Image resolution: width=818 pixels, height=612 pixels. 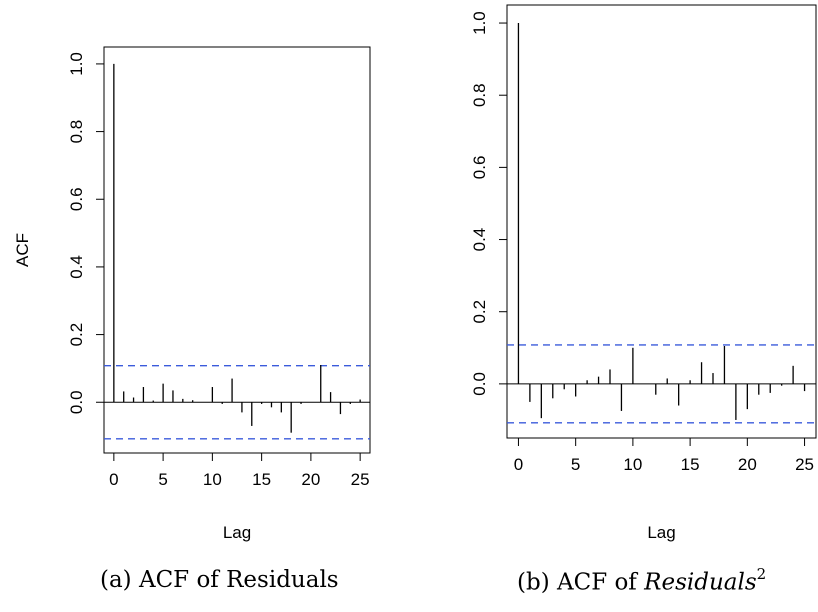 I want to click on panel-a-x-tick-label: 15, so click(x=261, y=479).